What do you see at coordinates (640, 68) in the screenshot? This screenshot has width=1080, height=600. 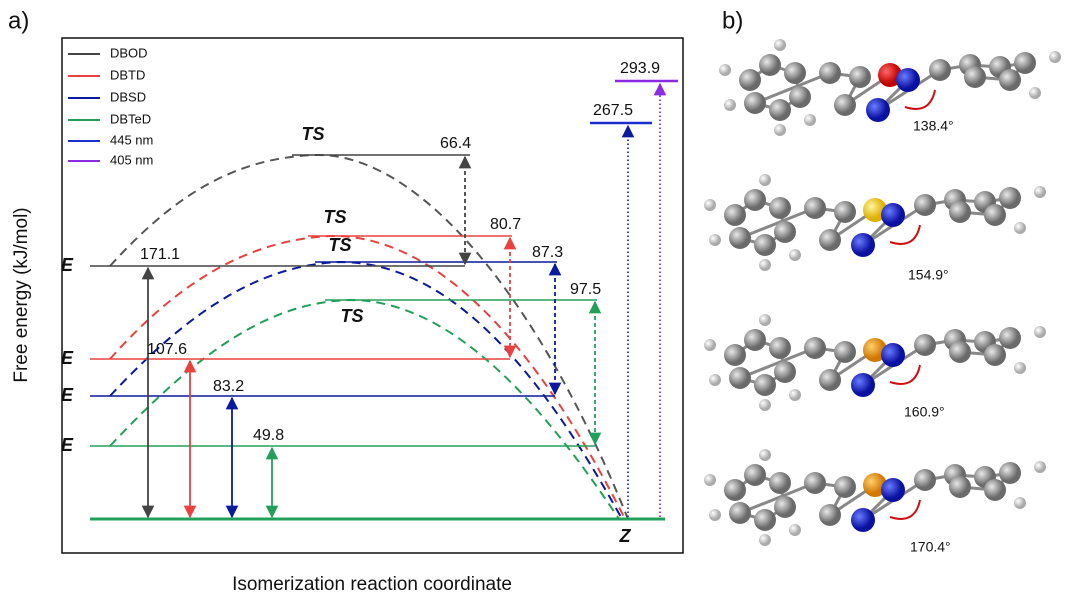 I see `energy-label: 293.9` at bounding box center [640, 68].